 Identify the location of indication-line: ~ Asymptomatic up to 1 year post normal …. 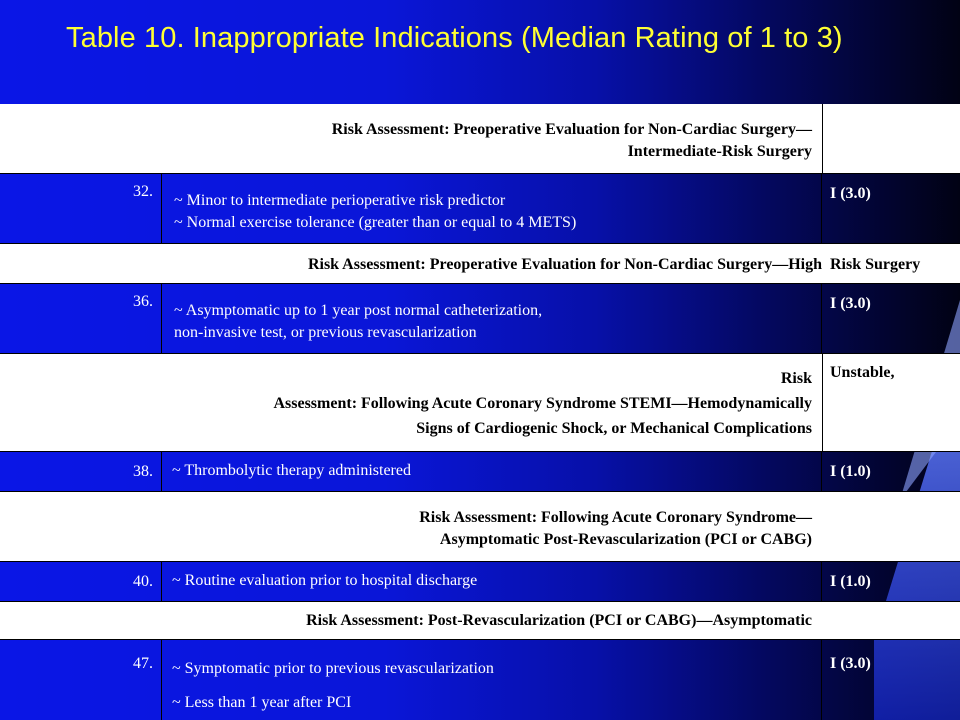
(358, 310).